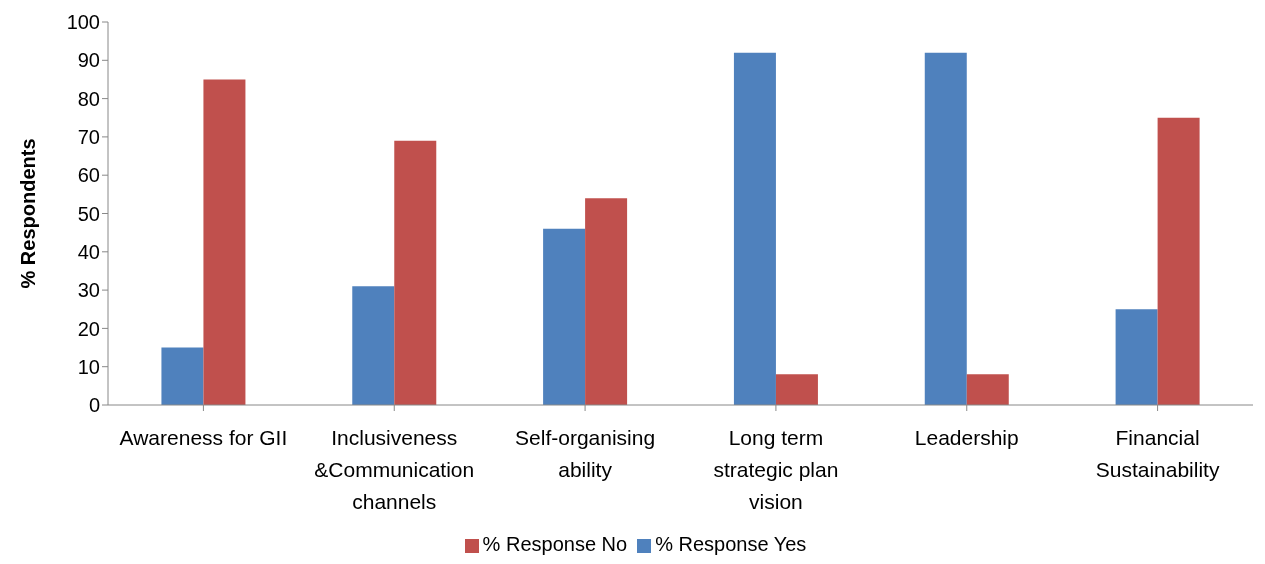  I want to click on x-tick-label: Long term strategic plan vision, so click(776, 469).